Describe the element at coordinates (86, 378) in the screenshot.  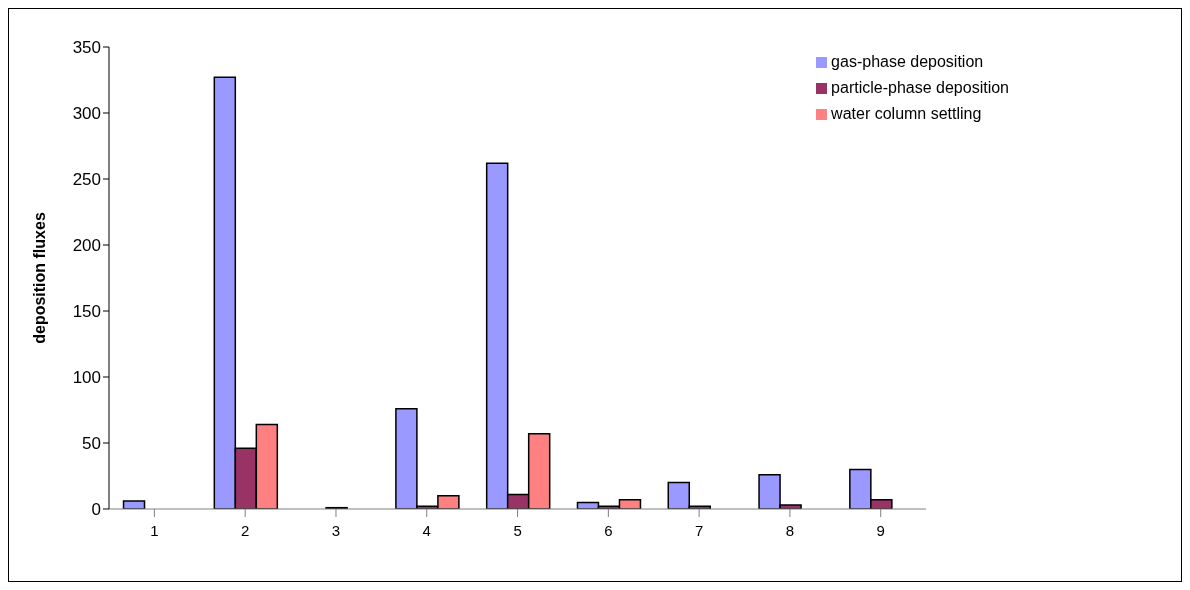
I see `y-tick-label: 100` at that location.